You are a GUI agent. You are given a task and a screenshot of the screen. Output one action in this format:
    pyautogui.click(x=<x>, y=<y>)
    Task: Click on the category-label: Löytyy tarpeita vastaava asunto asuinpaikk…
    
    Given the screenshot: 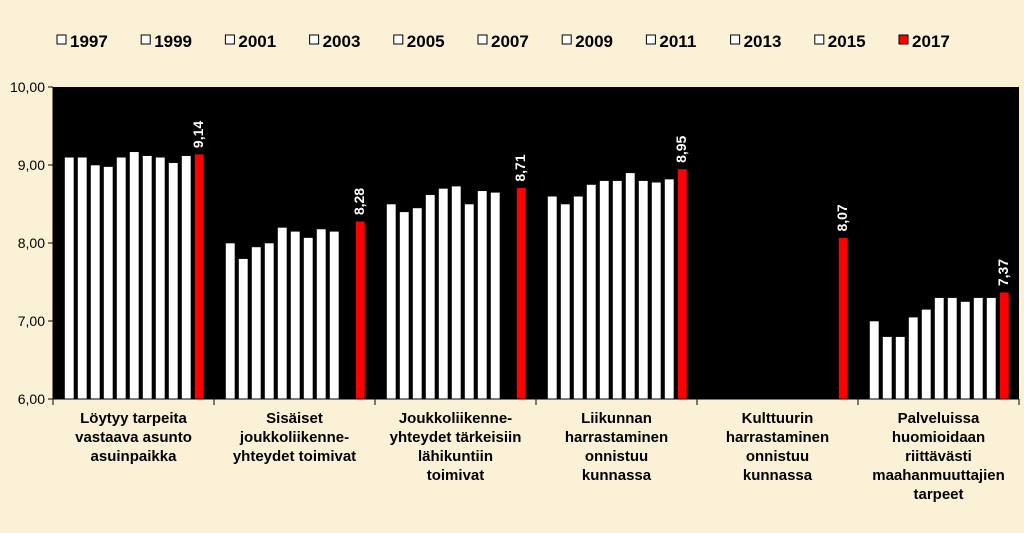 What is the action you would take?
    pyautogui.click(x=133, y=437)
    